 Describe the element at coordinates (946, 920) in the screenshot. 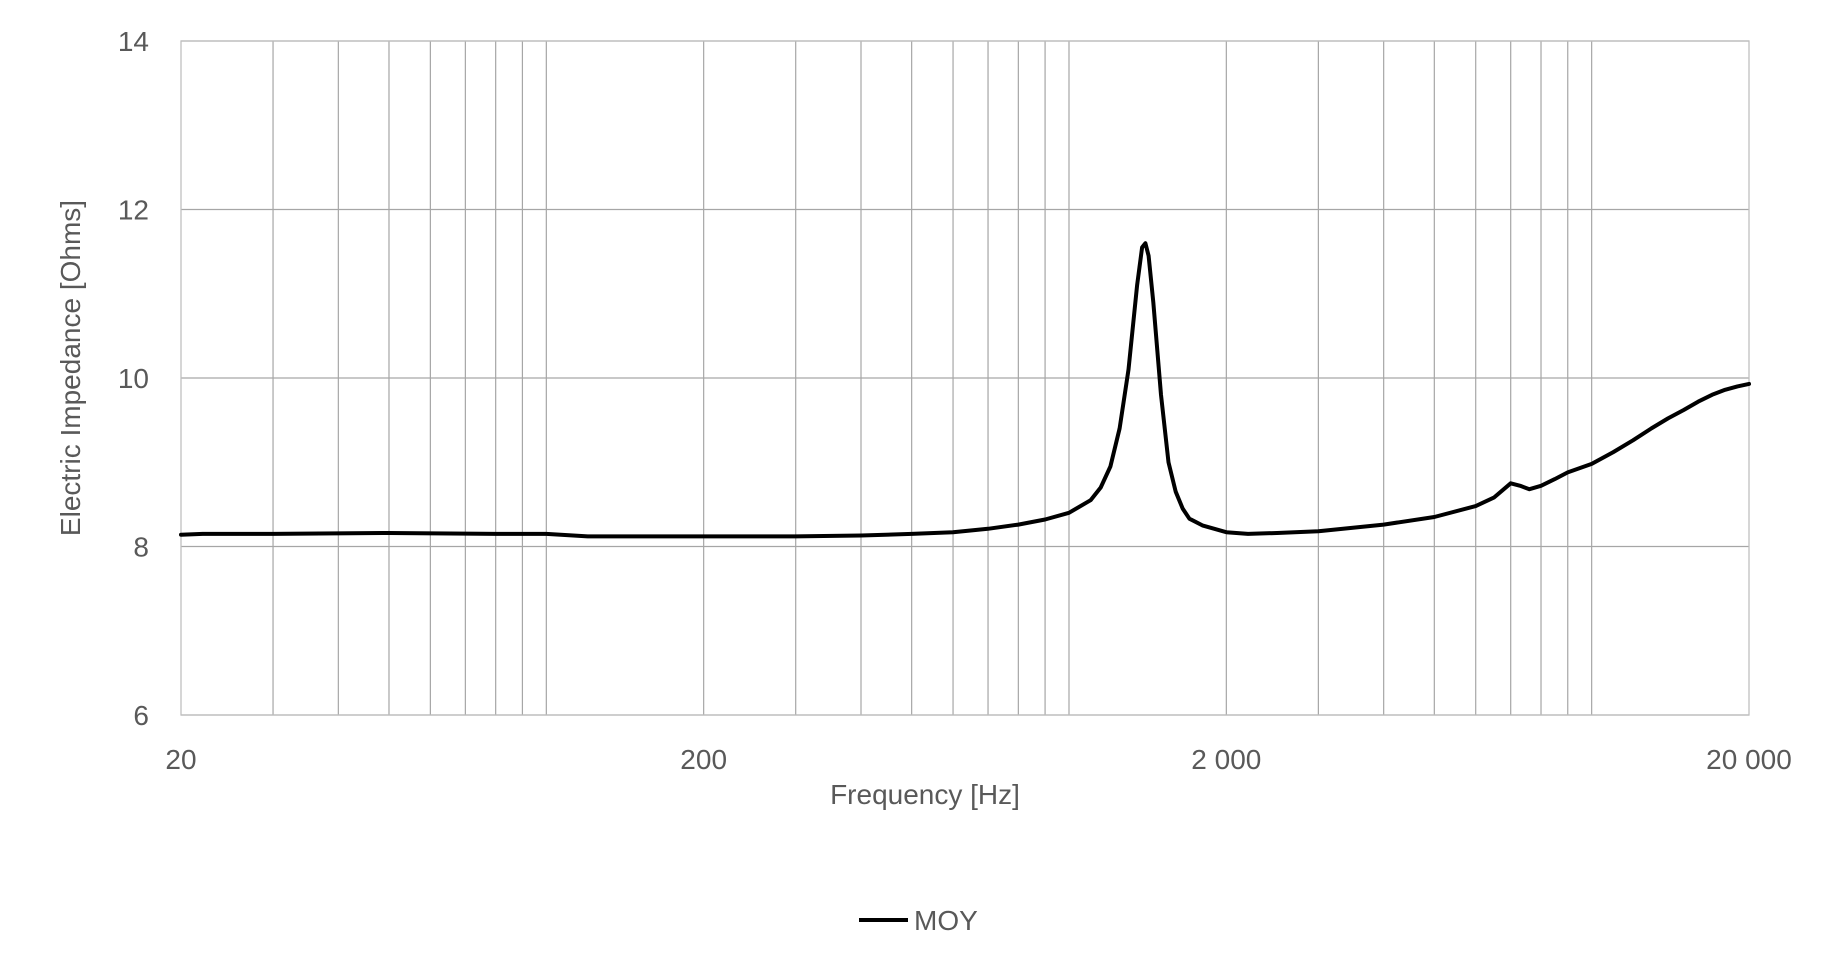

I see `legend-label-moy: MOY` at that location.